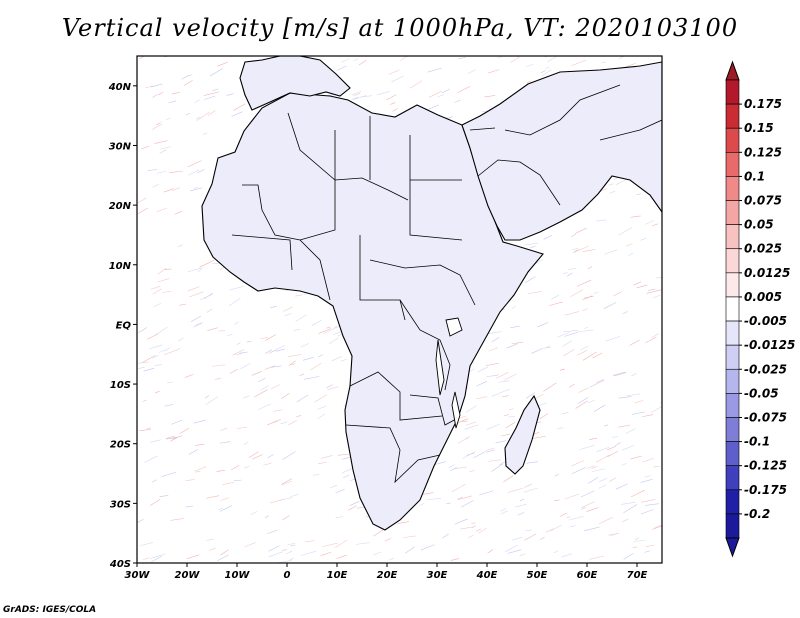 Image resolution: width=800 pixels, height=618 pixels. What do you see at coordinates (124, 325) in the screenshot?
I see `lat-tick-label: EQ` at bounding box center [124, 325].